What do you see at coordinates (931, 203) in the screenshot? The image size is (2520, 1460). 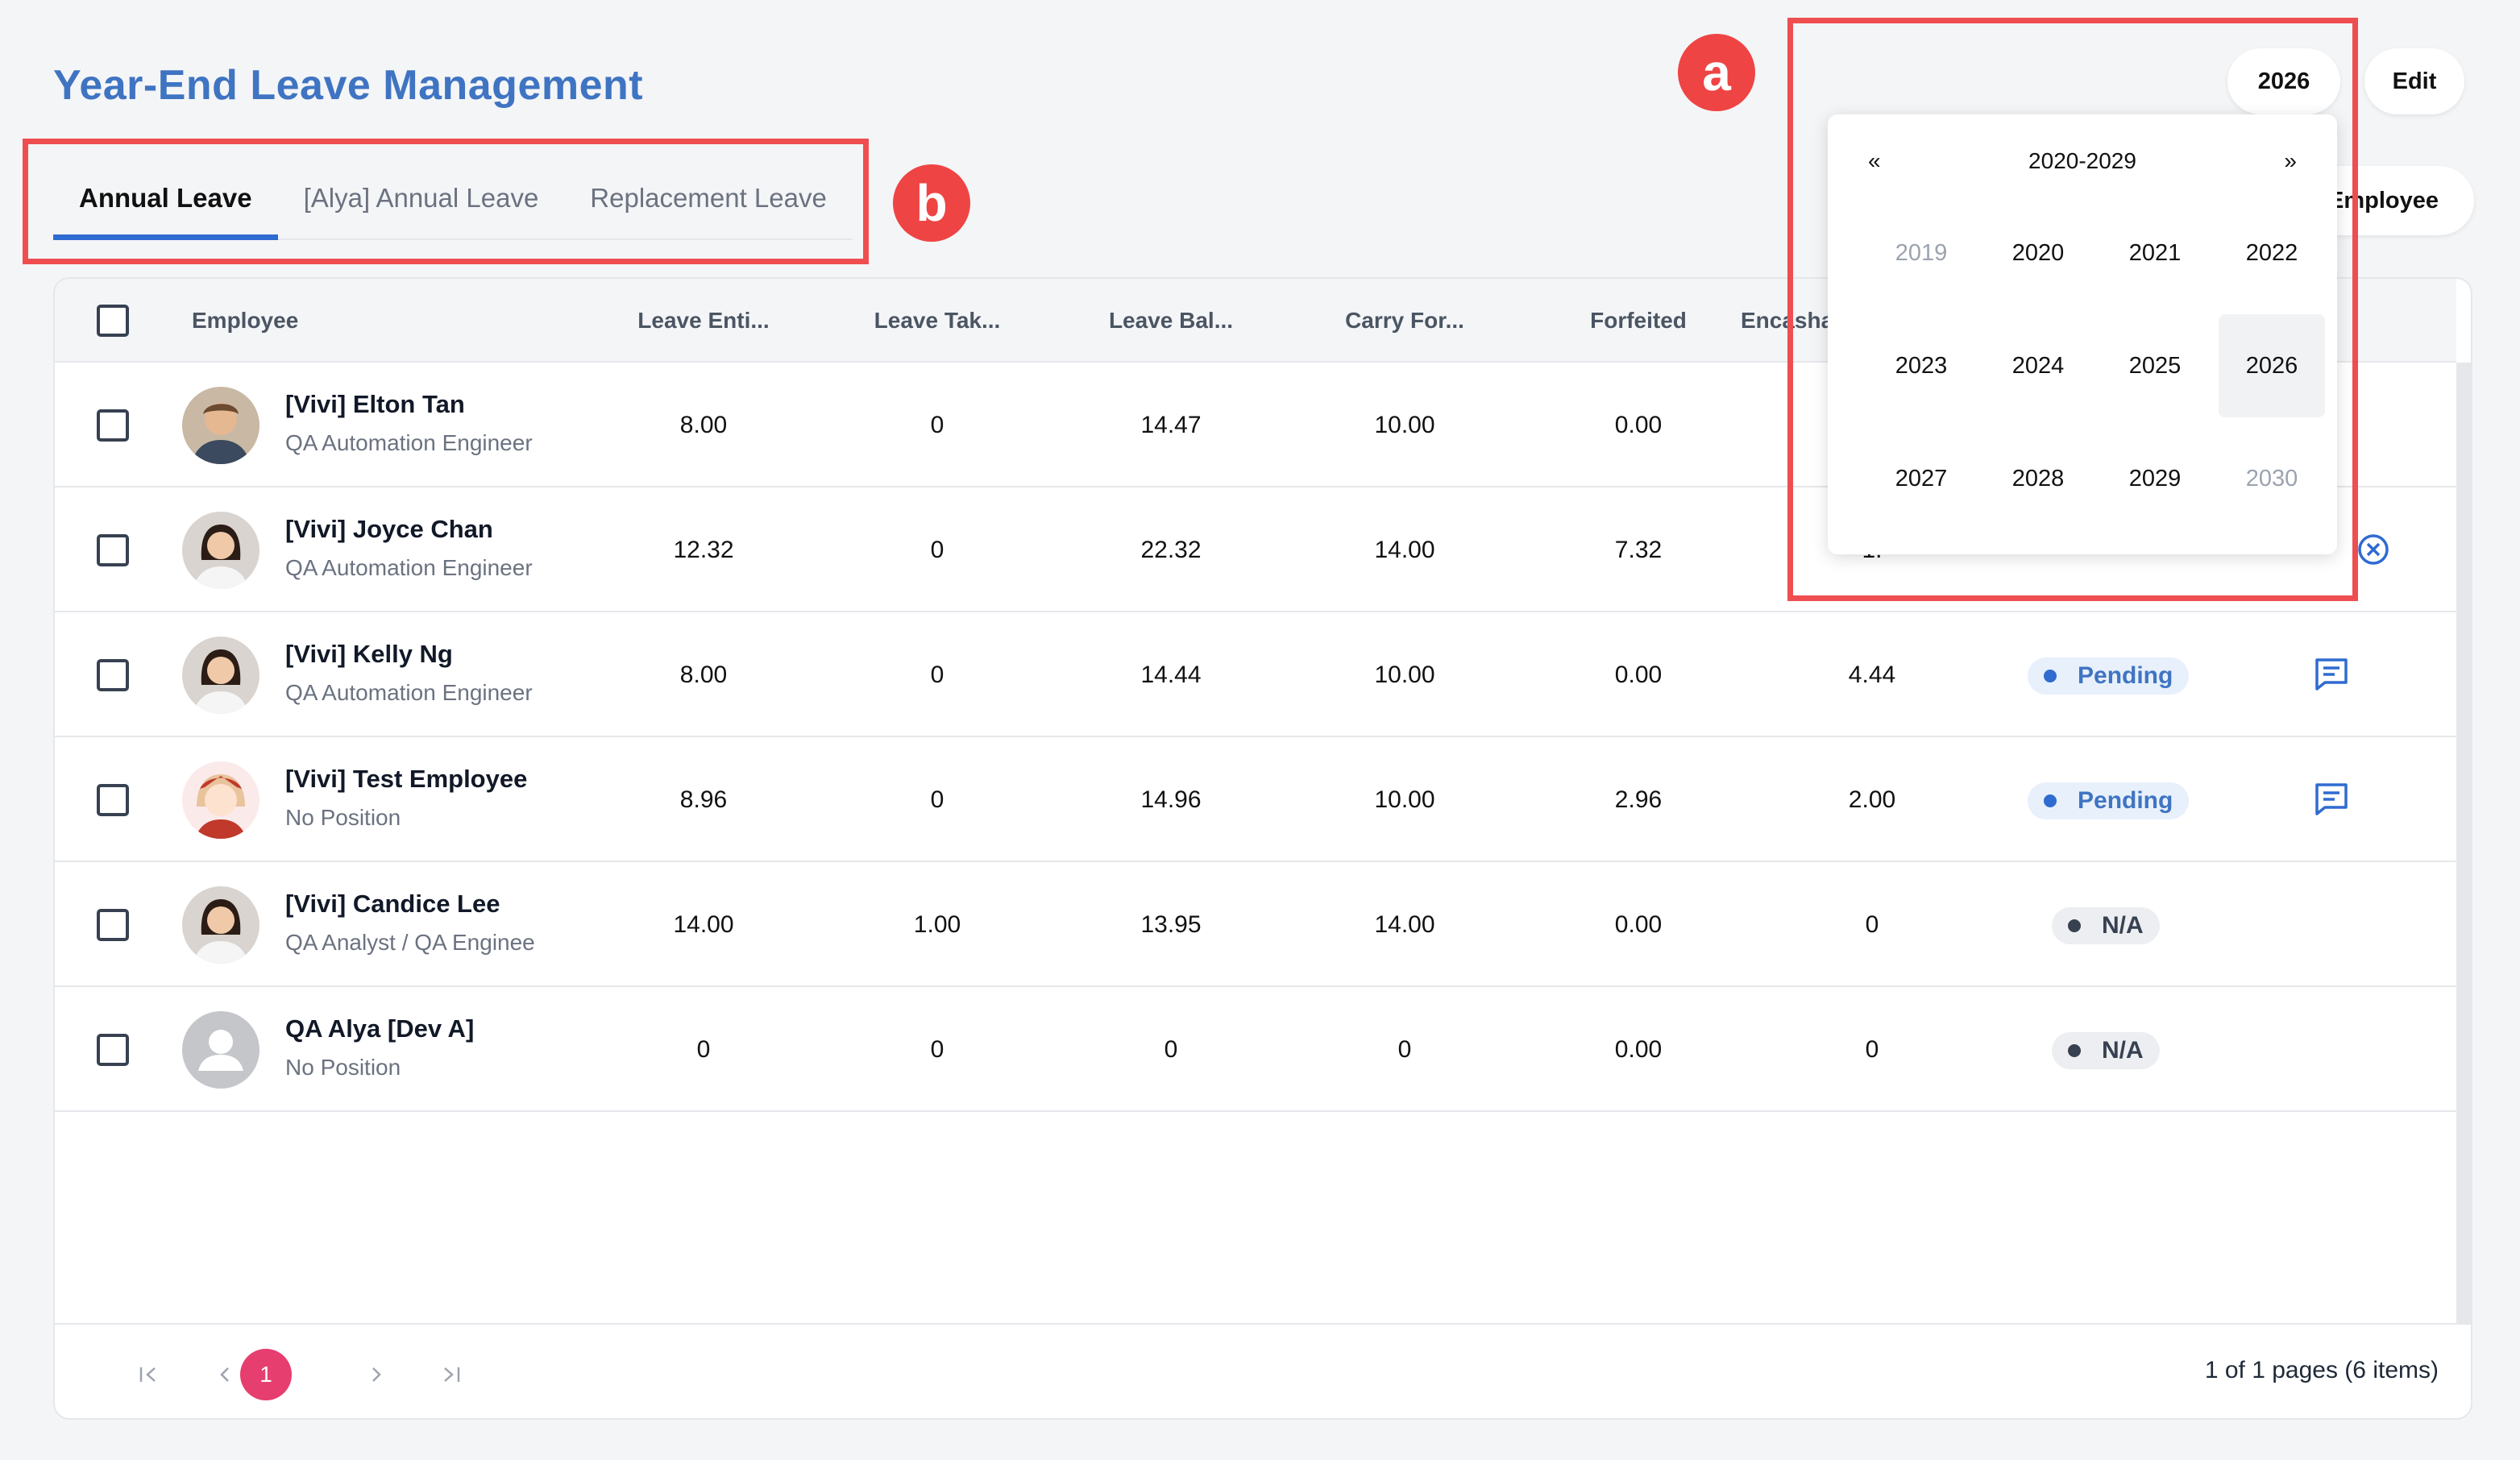 I see `annotation-label-b: b` at bounding box center [931, 203].